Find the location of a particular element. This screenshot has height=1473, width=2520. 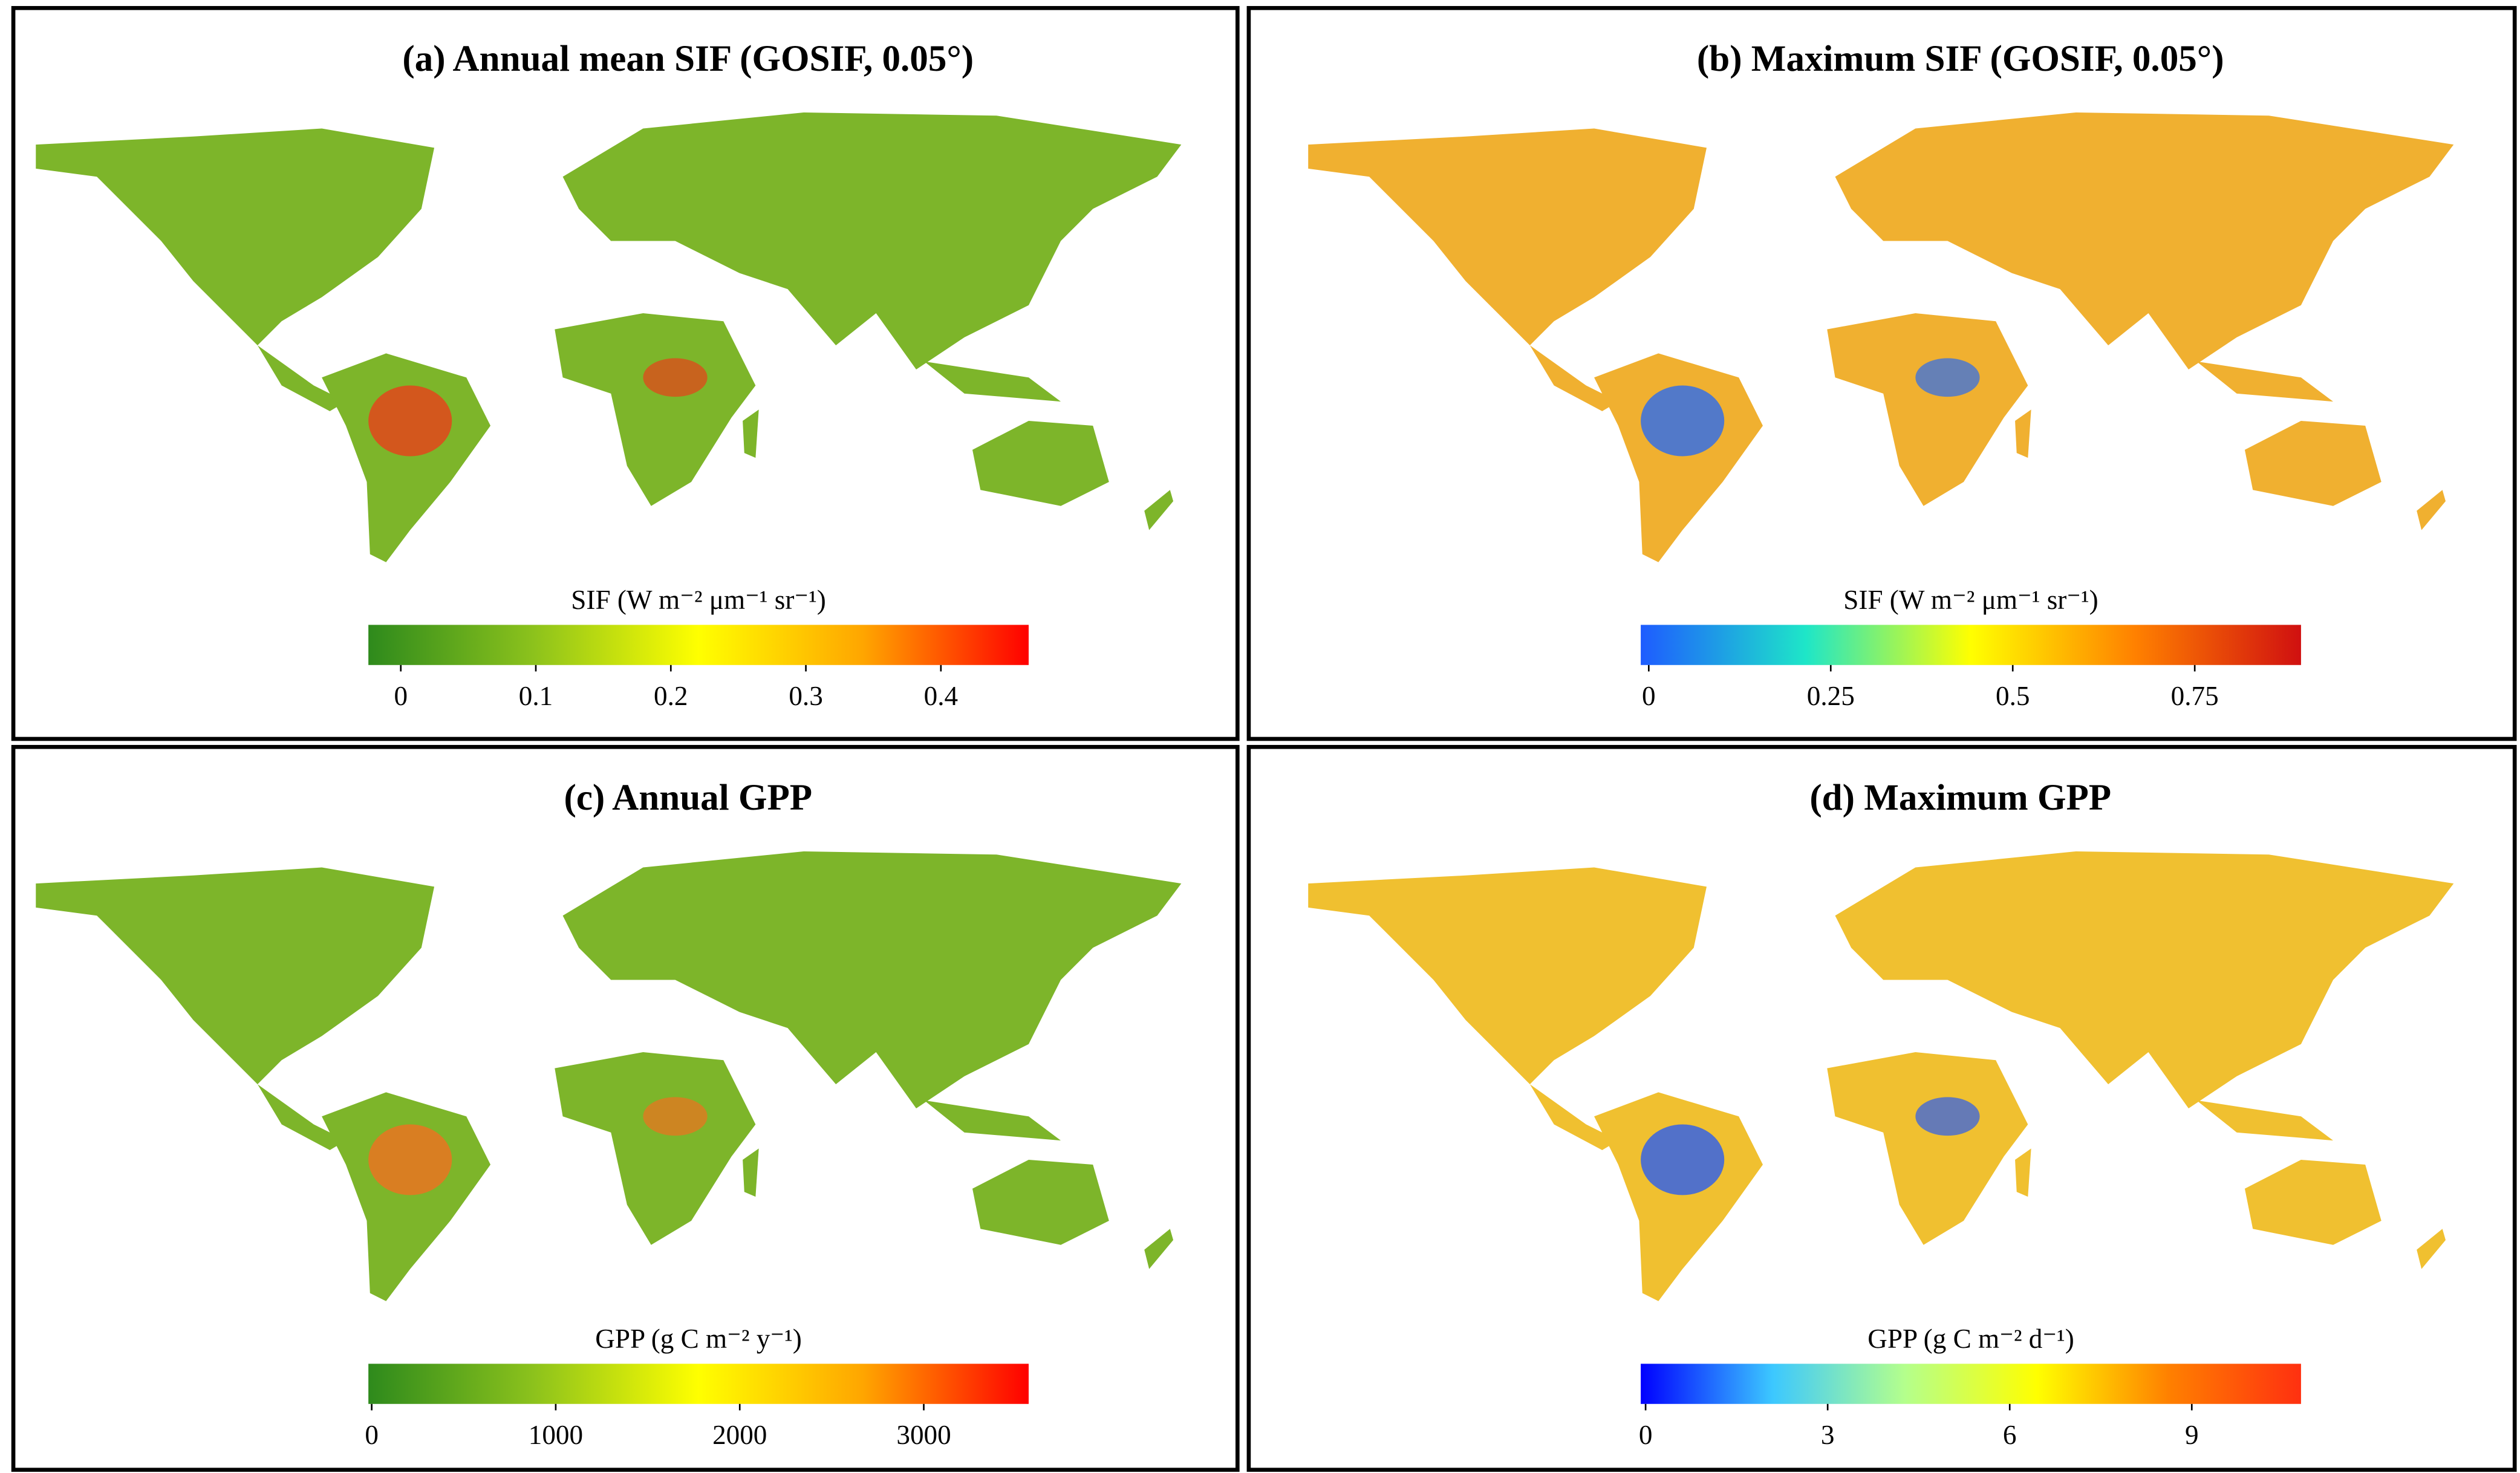

panel-title: (b) Maximum SIF (GOSIF, 0.05°) is located at coordinates (1960, 59).